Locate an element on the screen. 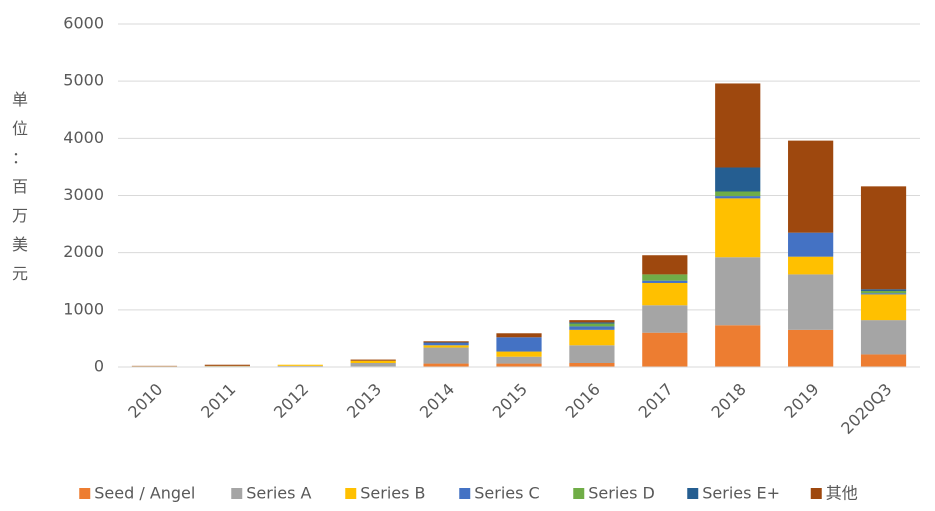  x-tick-label: 2016 is located at coordinates (583, 401).